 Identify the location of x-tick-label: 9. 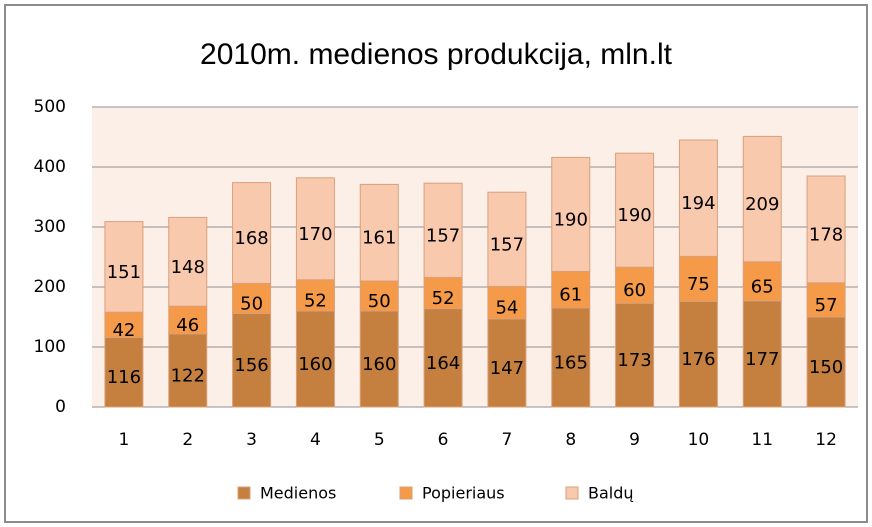
(634, 440).